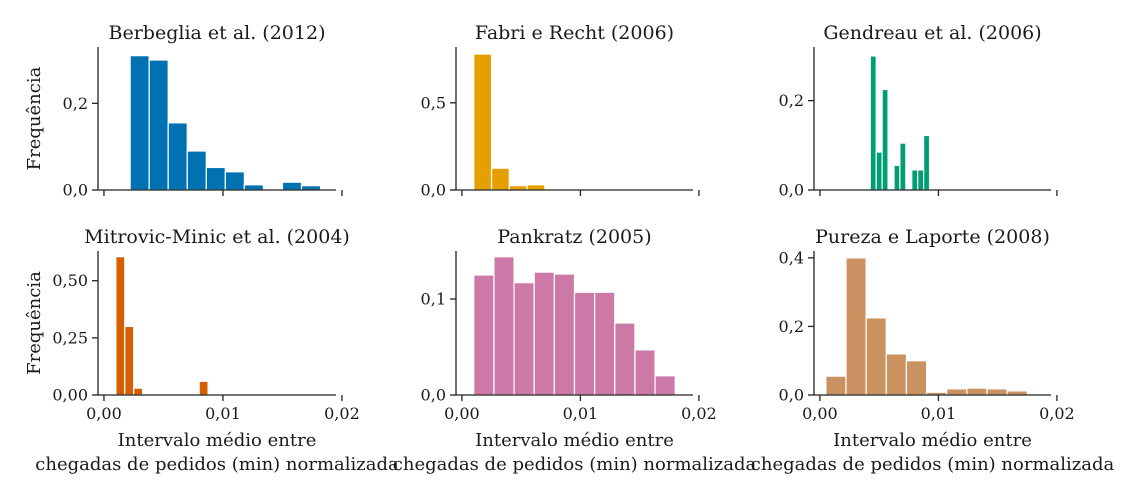 The height and width of the screenshot is (500, 1125). Describe the element at coordinates (70, 337) in the screenshot. I see `y-tick-label: 0,25` at that location.